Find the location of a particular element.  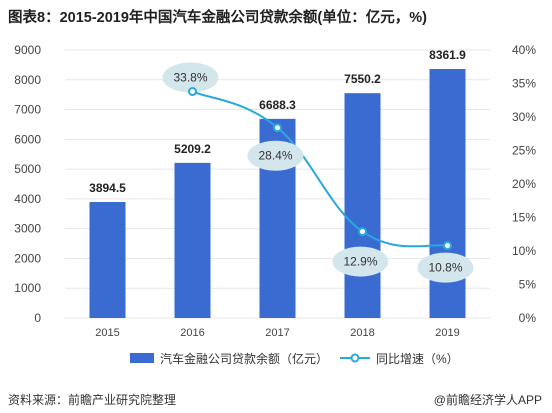

right-tick-label: 20% is located at coordinates (524, 184).